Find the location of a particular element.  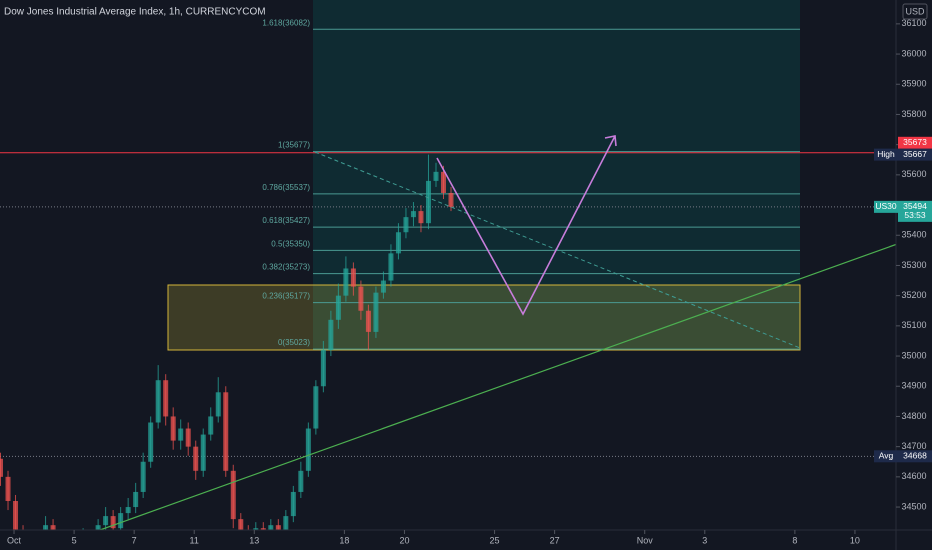

fib-label: 0.382(35273) is located at coordinates (286, 267).